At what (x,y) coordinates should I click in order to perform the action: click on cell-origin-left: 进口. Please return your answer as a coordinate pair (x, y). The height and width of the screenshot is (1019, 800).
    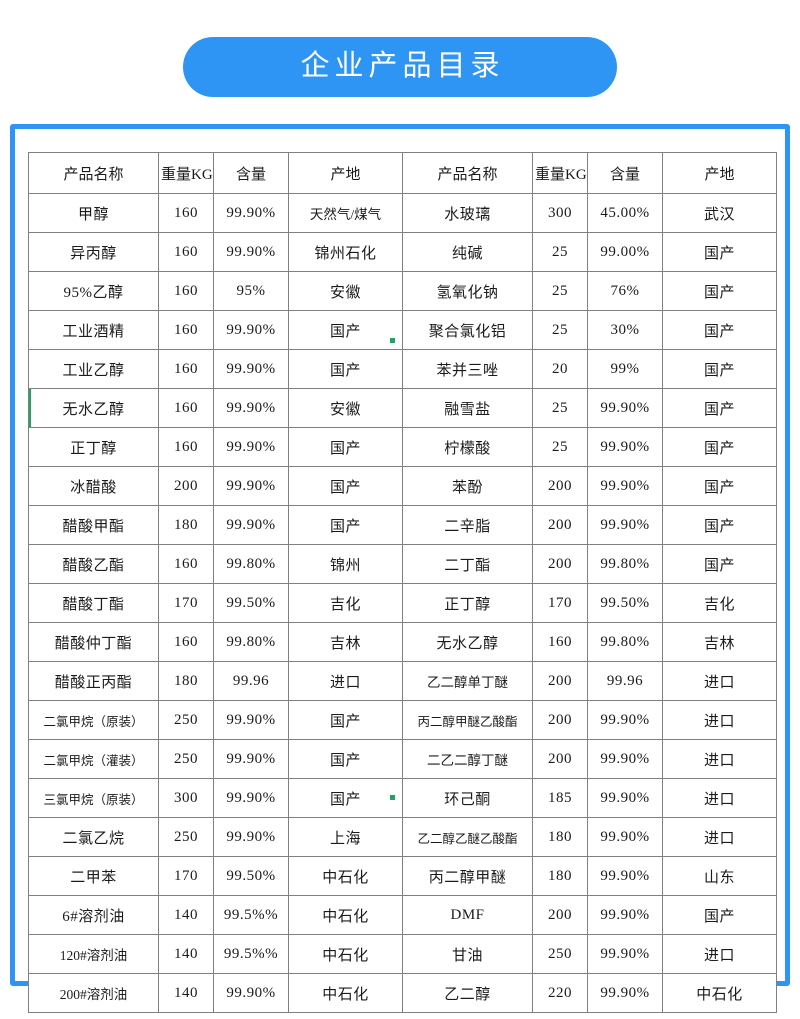
    Looking at the image, I should click on (345, 681).